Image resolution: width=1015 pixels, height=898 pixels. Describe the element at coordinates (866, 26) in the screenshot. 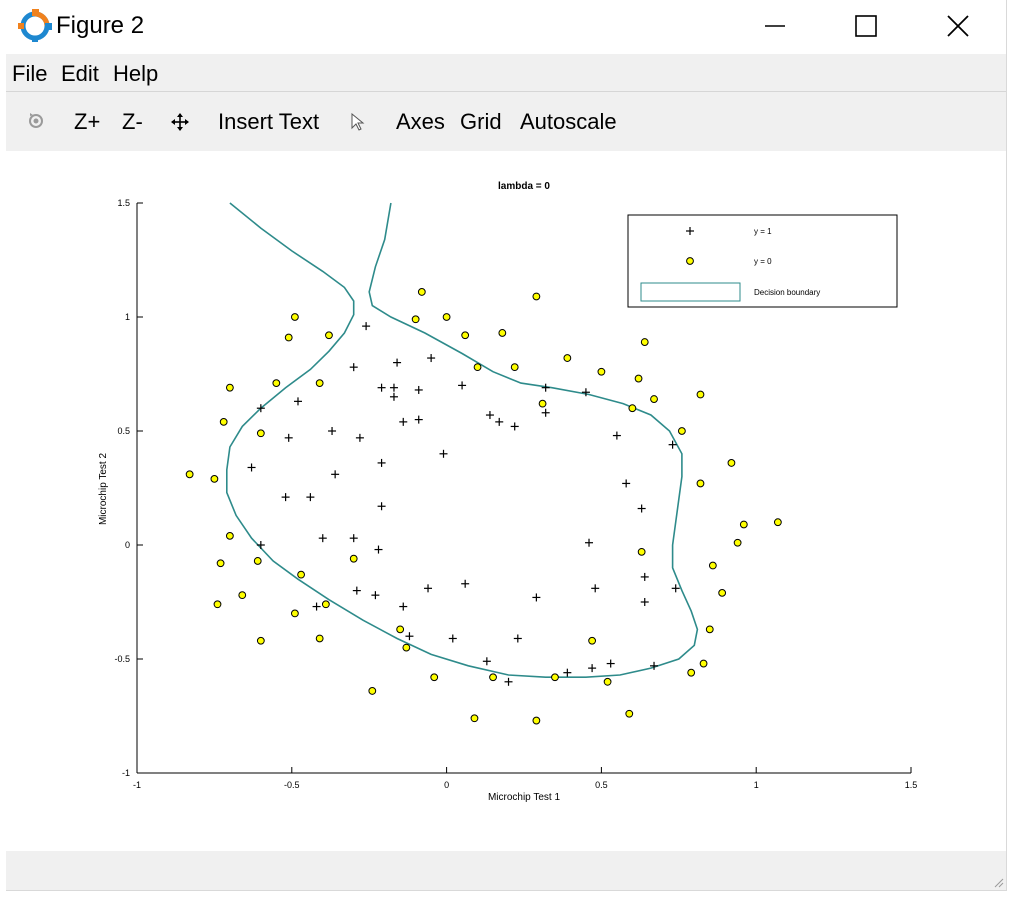

I see `maximize-button` at that location.